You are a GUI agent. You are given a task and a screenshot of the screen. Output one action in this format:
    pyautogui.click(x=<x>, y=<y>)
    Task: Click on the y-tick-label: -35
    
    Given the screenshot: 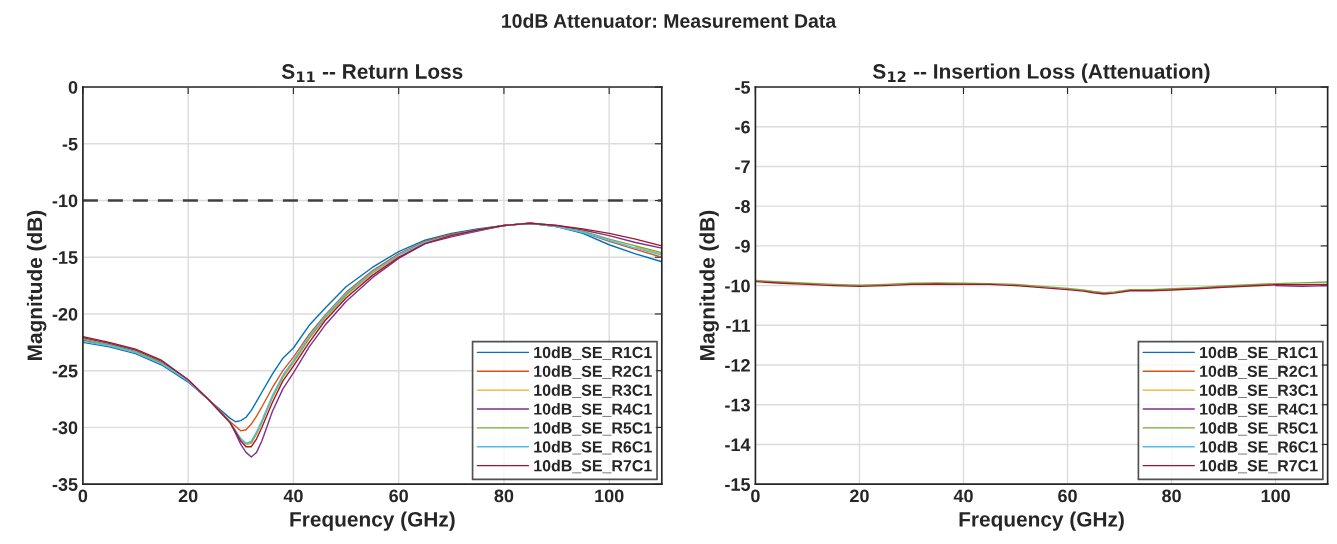 What is the action you would take?
    pyautogui.click(x=65, y=484)
    